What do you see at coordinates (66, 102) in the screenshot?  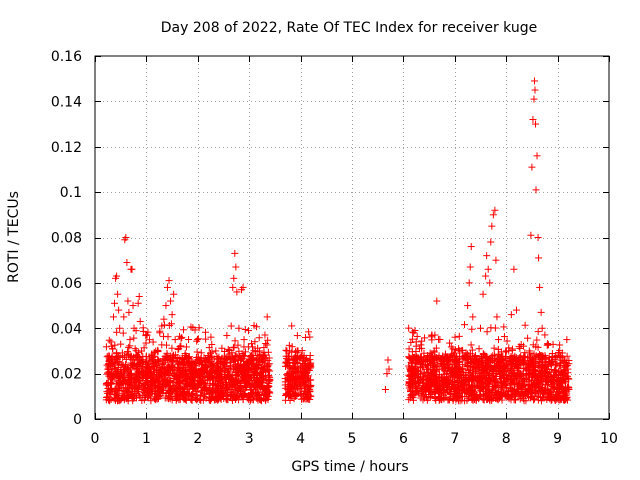 I see `y-tick-label: 0.14` at bounding box center [66, 102].